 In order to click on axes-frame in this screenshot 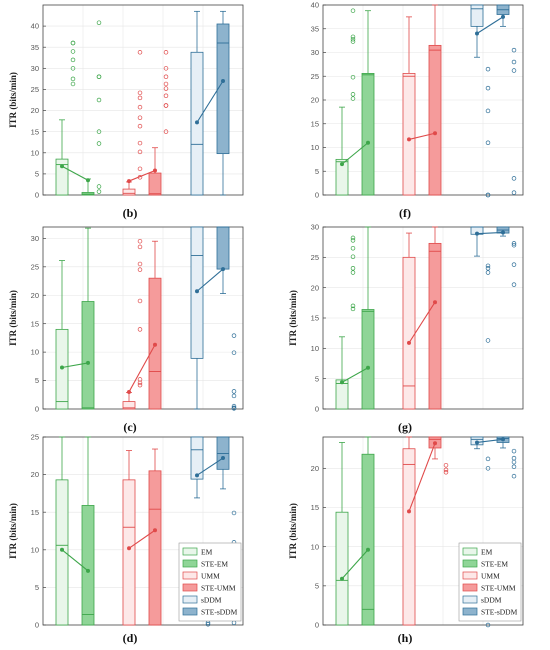, I will do `click(423, 531)`.